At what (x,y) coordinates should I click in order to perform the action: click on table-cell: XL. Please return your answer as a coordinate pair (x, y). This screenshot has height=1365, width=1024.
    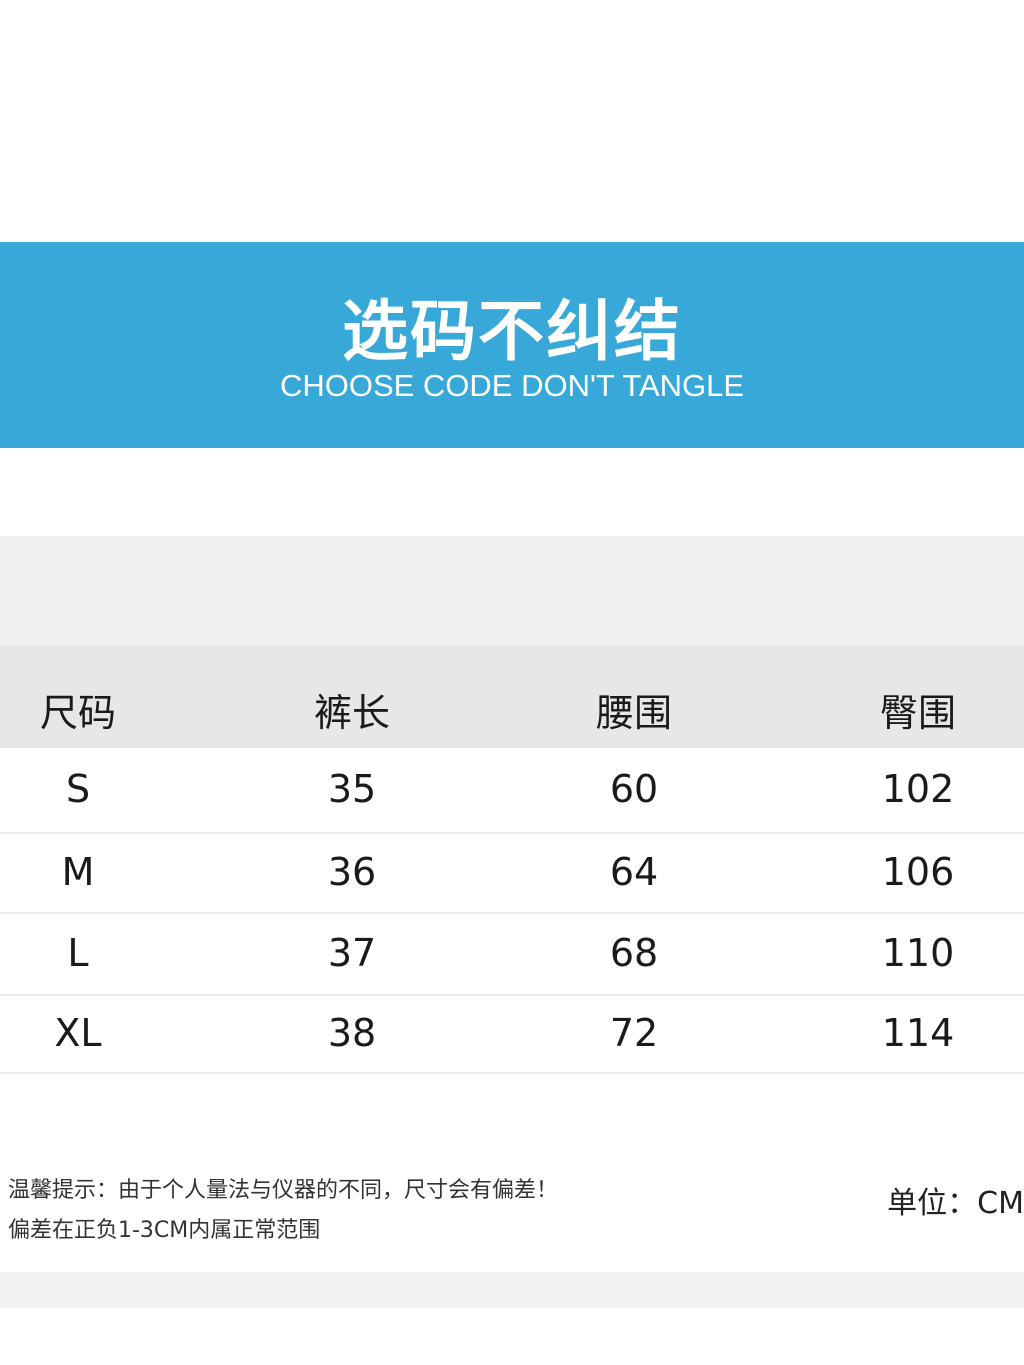
    Looking at the image, I should click on (78, 1033).